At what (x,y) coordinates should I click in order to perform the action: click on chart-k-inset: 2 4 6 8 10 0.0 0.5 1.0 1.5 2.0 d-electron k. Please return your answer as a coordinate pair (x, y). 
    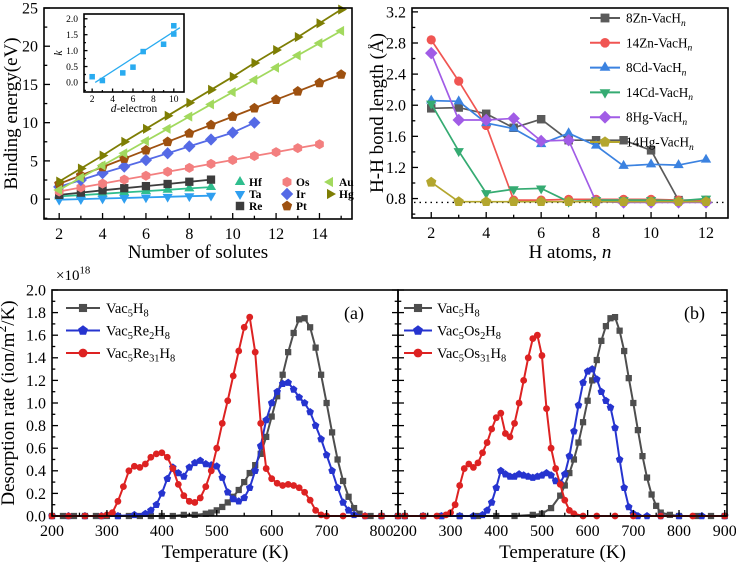
    Looking at the image, I should click on (119, 64).